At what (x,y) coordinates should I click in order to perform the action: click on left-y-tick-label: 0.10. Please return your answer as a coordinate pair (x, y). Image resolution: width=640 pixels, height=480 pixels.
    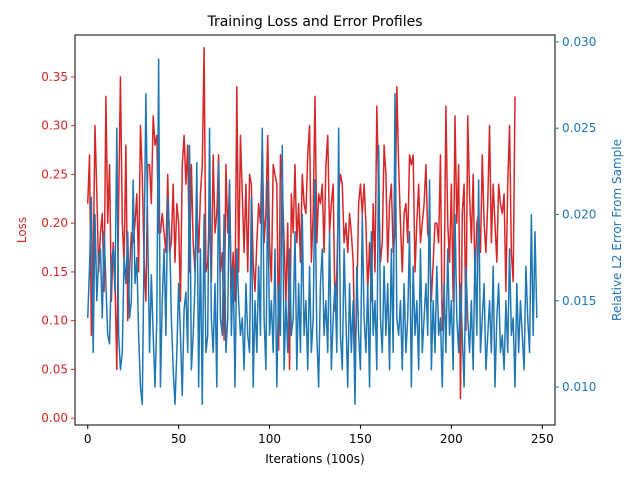
    Looking at the image, I should click on (54, 321).